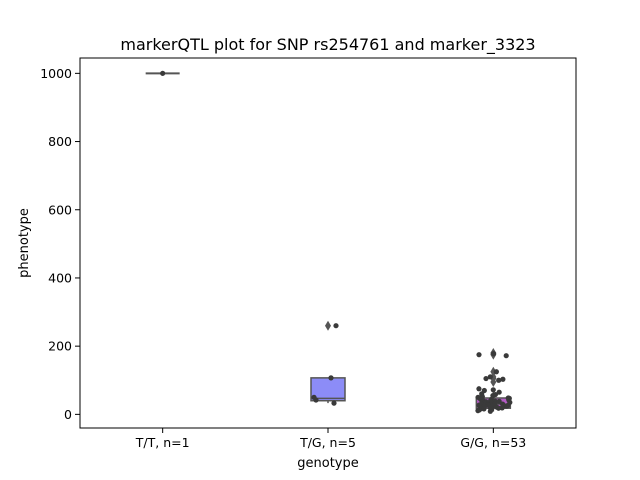 The width and height of the screenshot is (640, 480). Describe the element at coordinates (327, 442) in the screenshot. I see `x-tick-label: T/G, n=5` at that location.